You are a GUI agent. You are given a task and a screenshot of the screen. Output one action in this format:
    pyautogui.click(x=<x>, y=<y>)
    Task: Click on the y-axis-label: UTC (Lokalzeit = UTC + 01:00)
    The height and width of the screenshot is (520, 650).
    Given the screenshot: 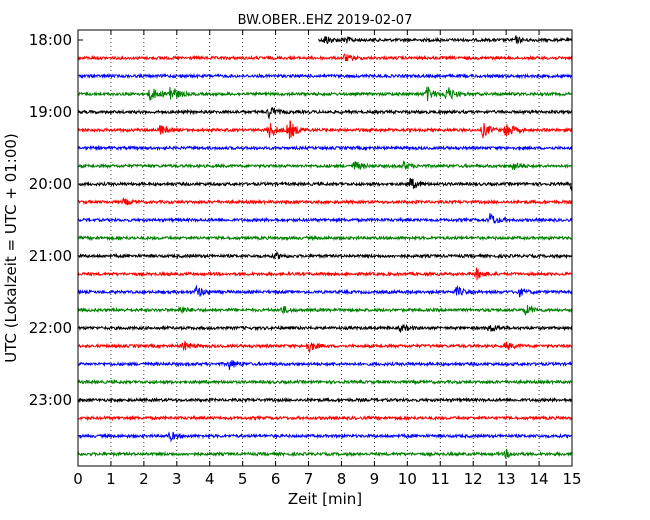 What is the action you would take?
    pyautogui.click(x=11, y=248)
    